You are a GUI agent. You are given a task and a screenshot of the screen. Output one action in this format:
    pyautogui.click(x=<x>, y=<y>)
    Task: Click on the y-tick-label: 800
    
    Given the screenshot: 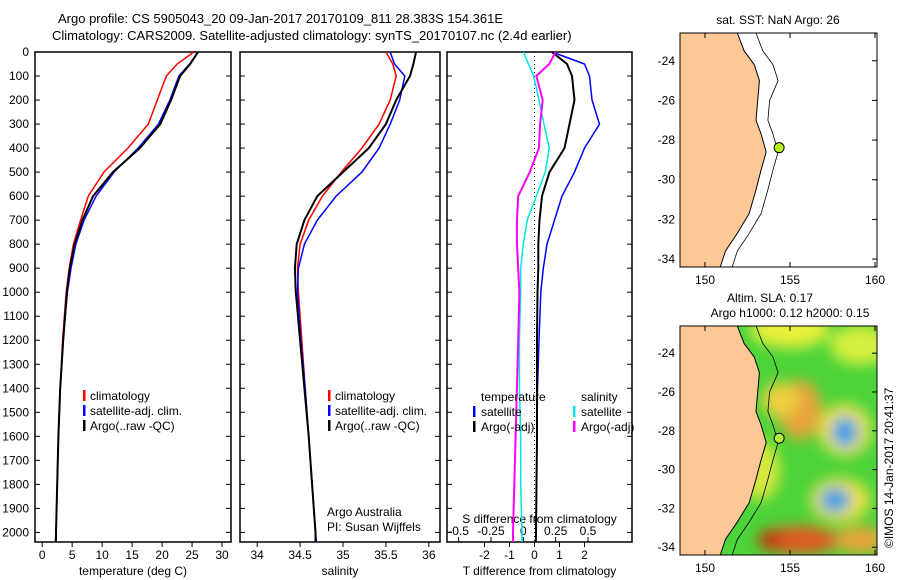 What is the action you would take?
    pyautogui.click(x=19, y=244)
    